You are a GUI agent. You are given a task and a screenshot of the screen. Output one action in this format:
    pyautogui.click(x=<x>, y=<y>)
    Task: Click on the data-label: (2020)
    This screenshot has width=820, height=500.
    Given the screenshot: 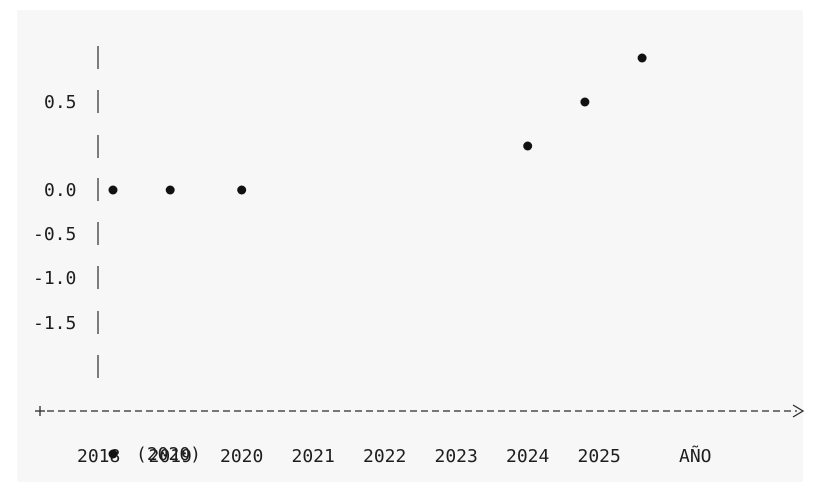 What is the action you would take?
    pyautogui.click(x=168, y=454)
    